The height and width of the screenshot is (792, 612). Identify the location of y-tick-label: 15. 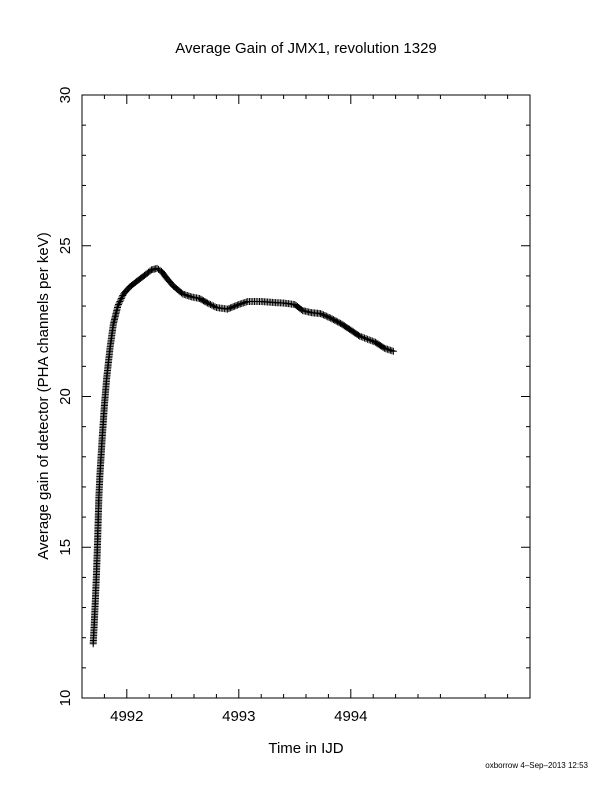
(65, 547).